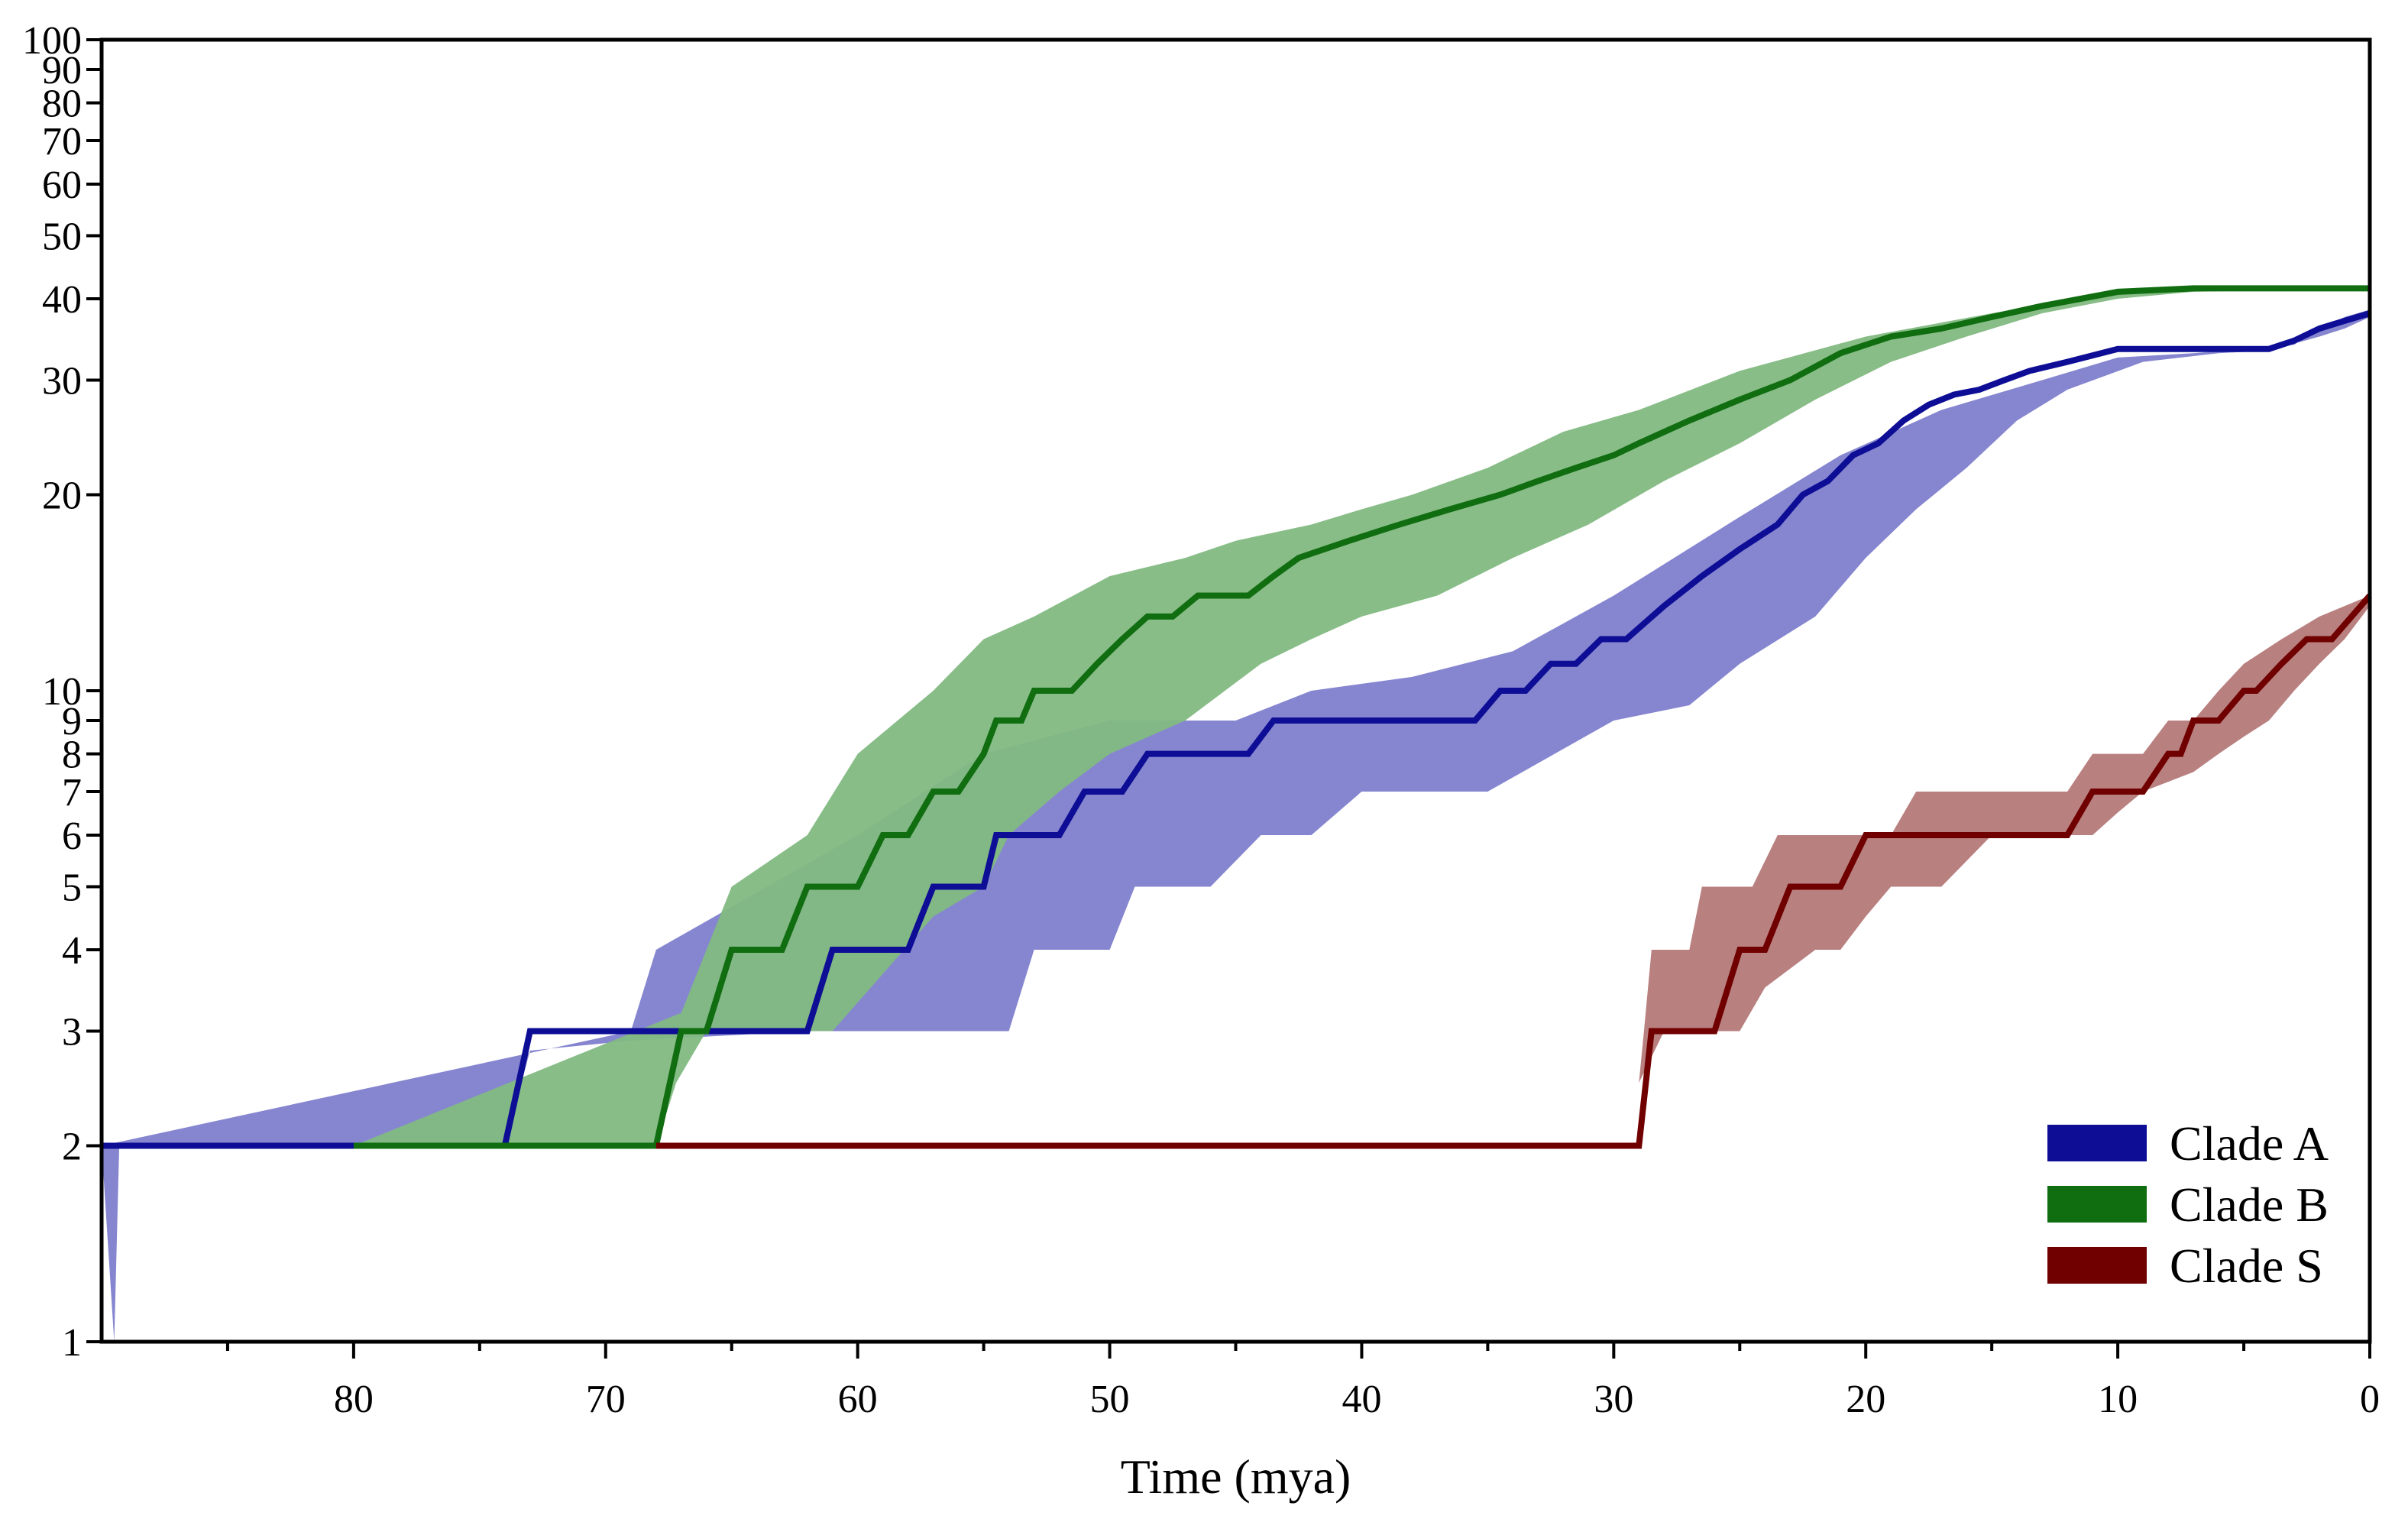 The height and width of the screenshot is (1519, 2408). I want to click on y-tick-label-3: 4, so click(72, 951).